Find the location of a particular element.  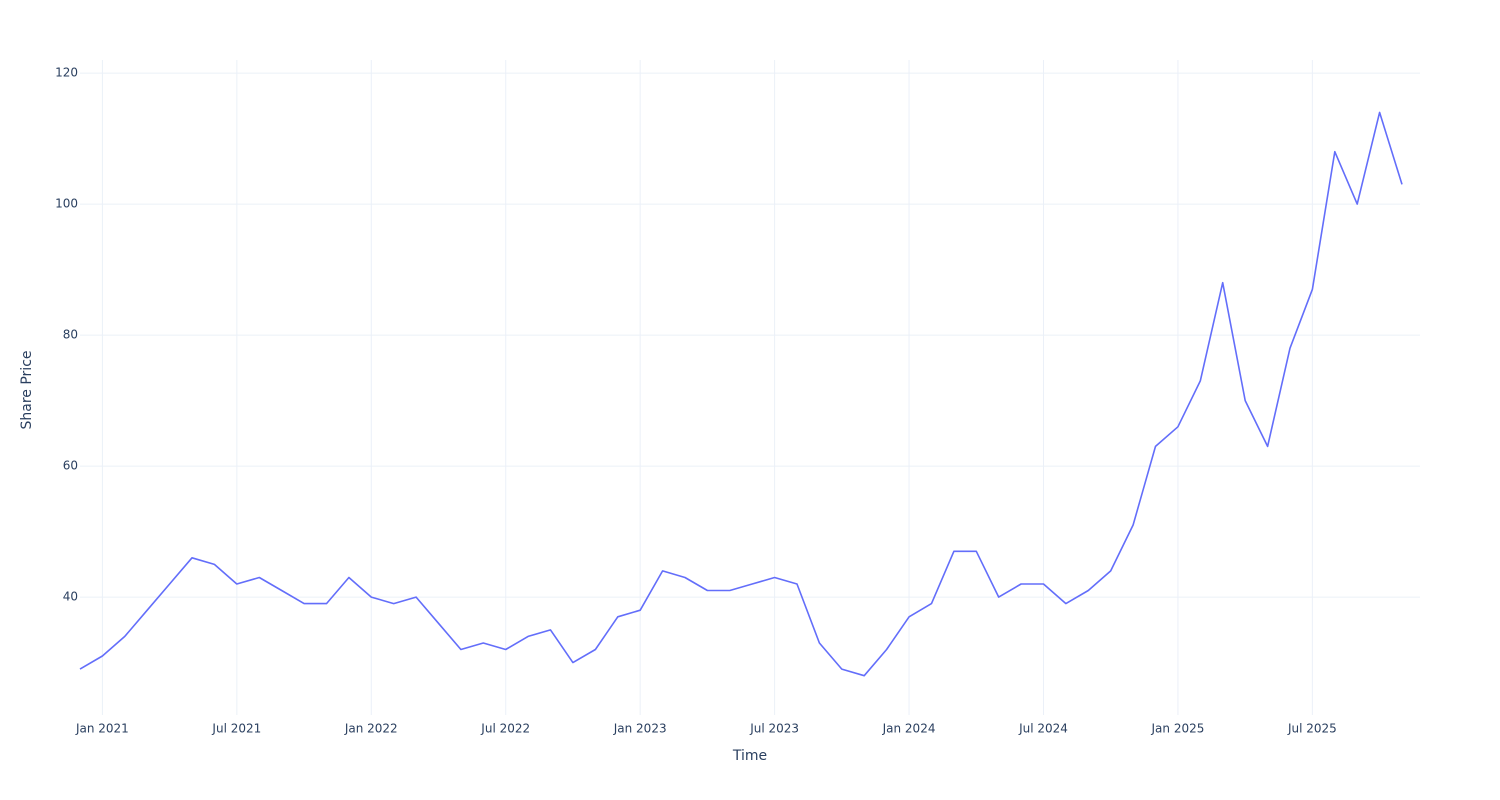

y-tick-label: 120 is located at coordinates (66, 73).